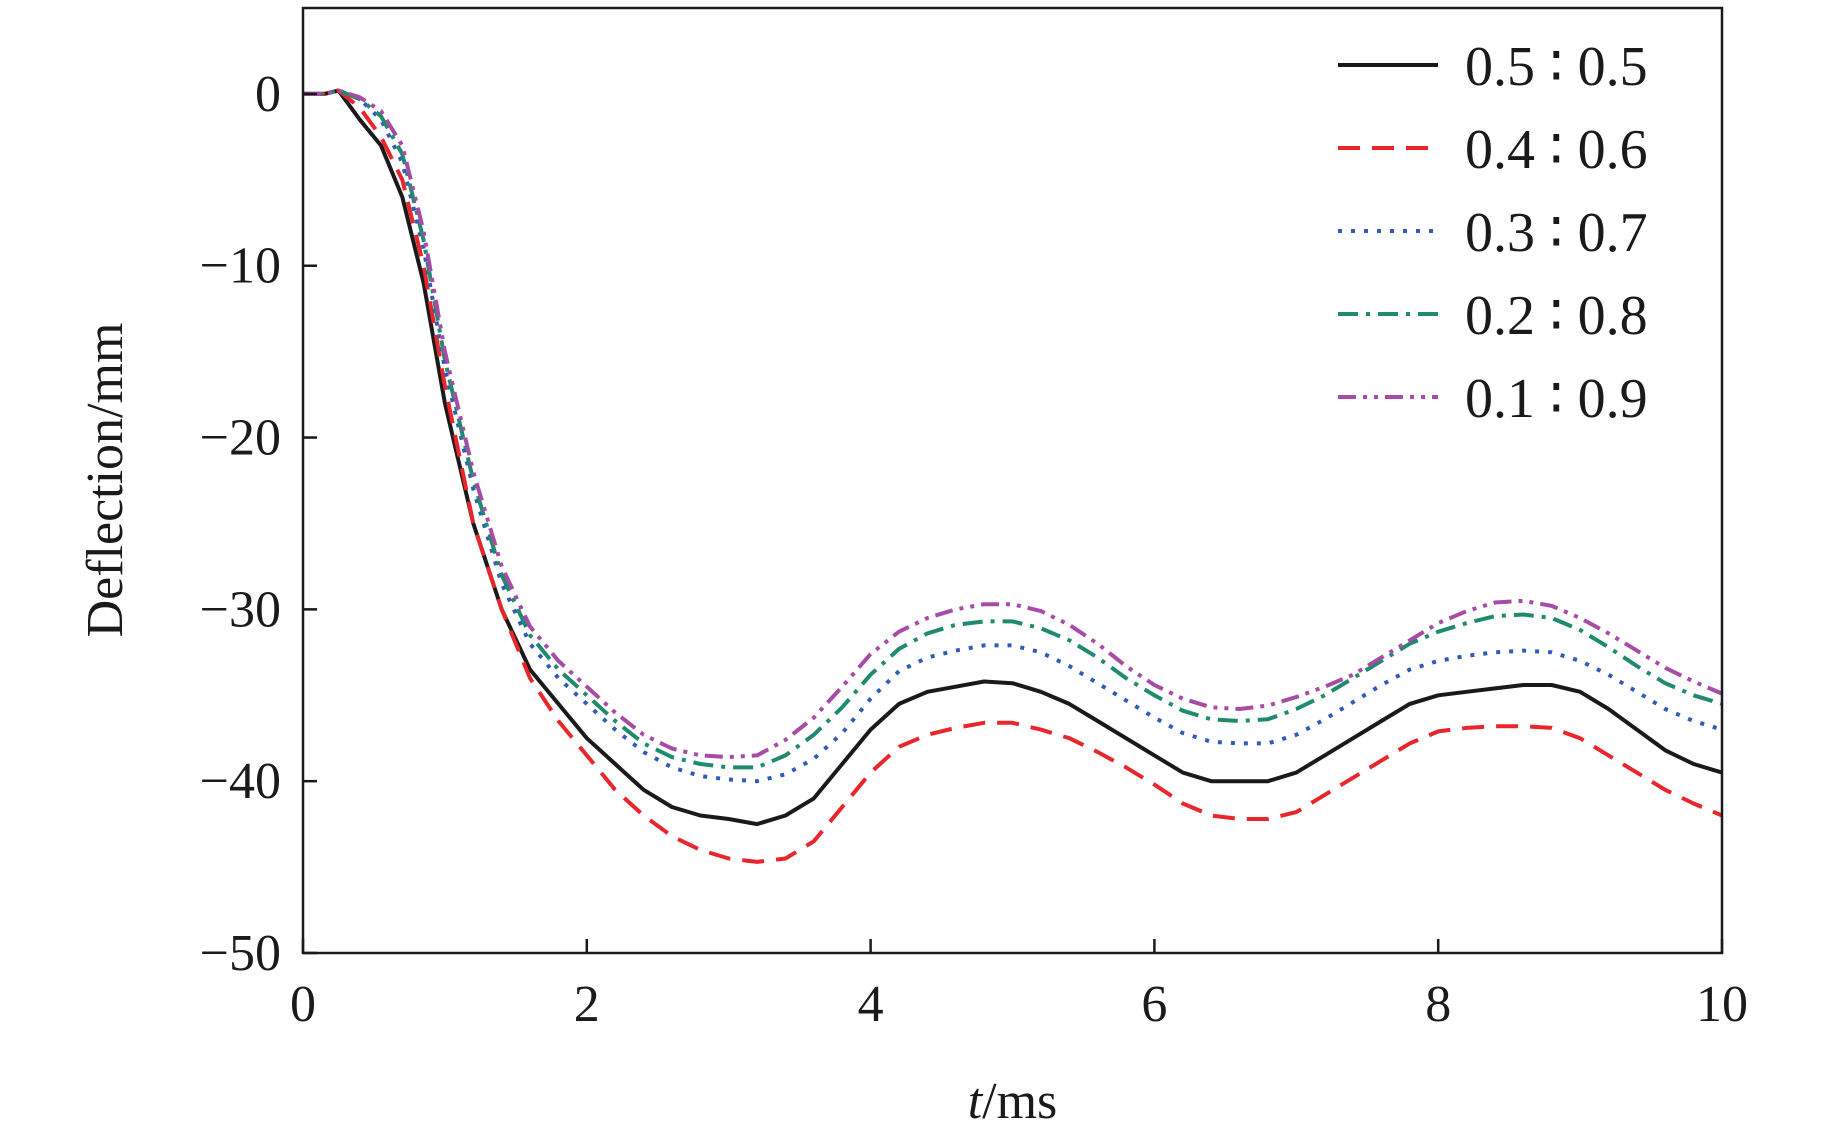 This screenshot has width=1843, height=1146. What do you see at coordinates (240, 953) in the screenshot?
I see `y-tick-label: −50` at bounding box center [240, 953].